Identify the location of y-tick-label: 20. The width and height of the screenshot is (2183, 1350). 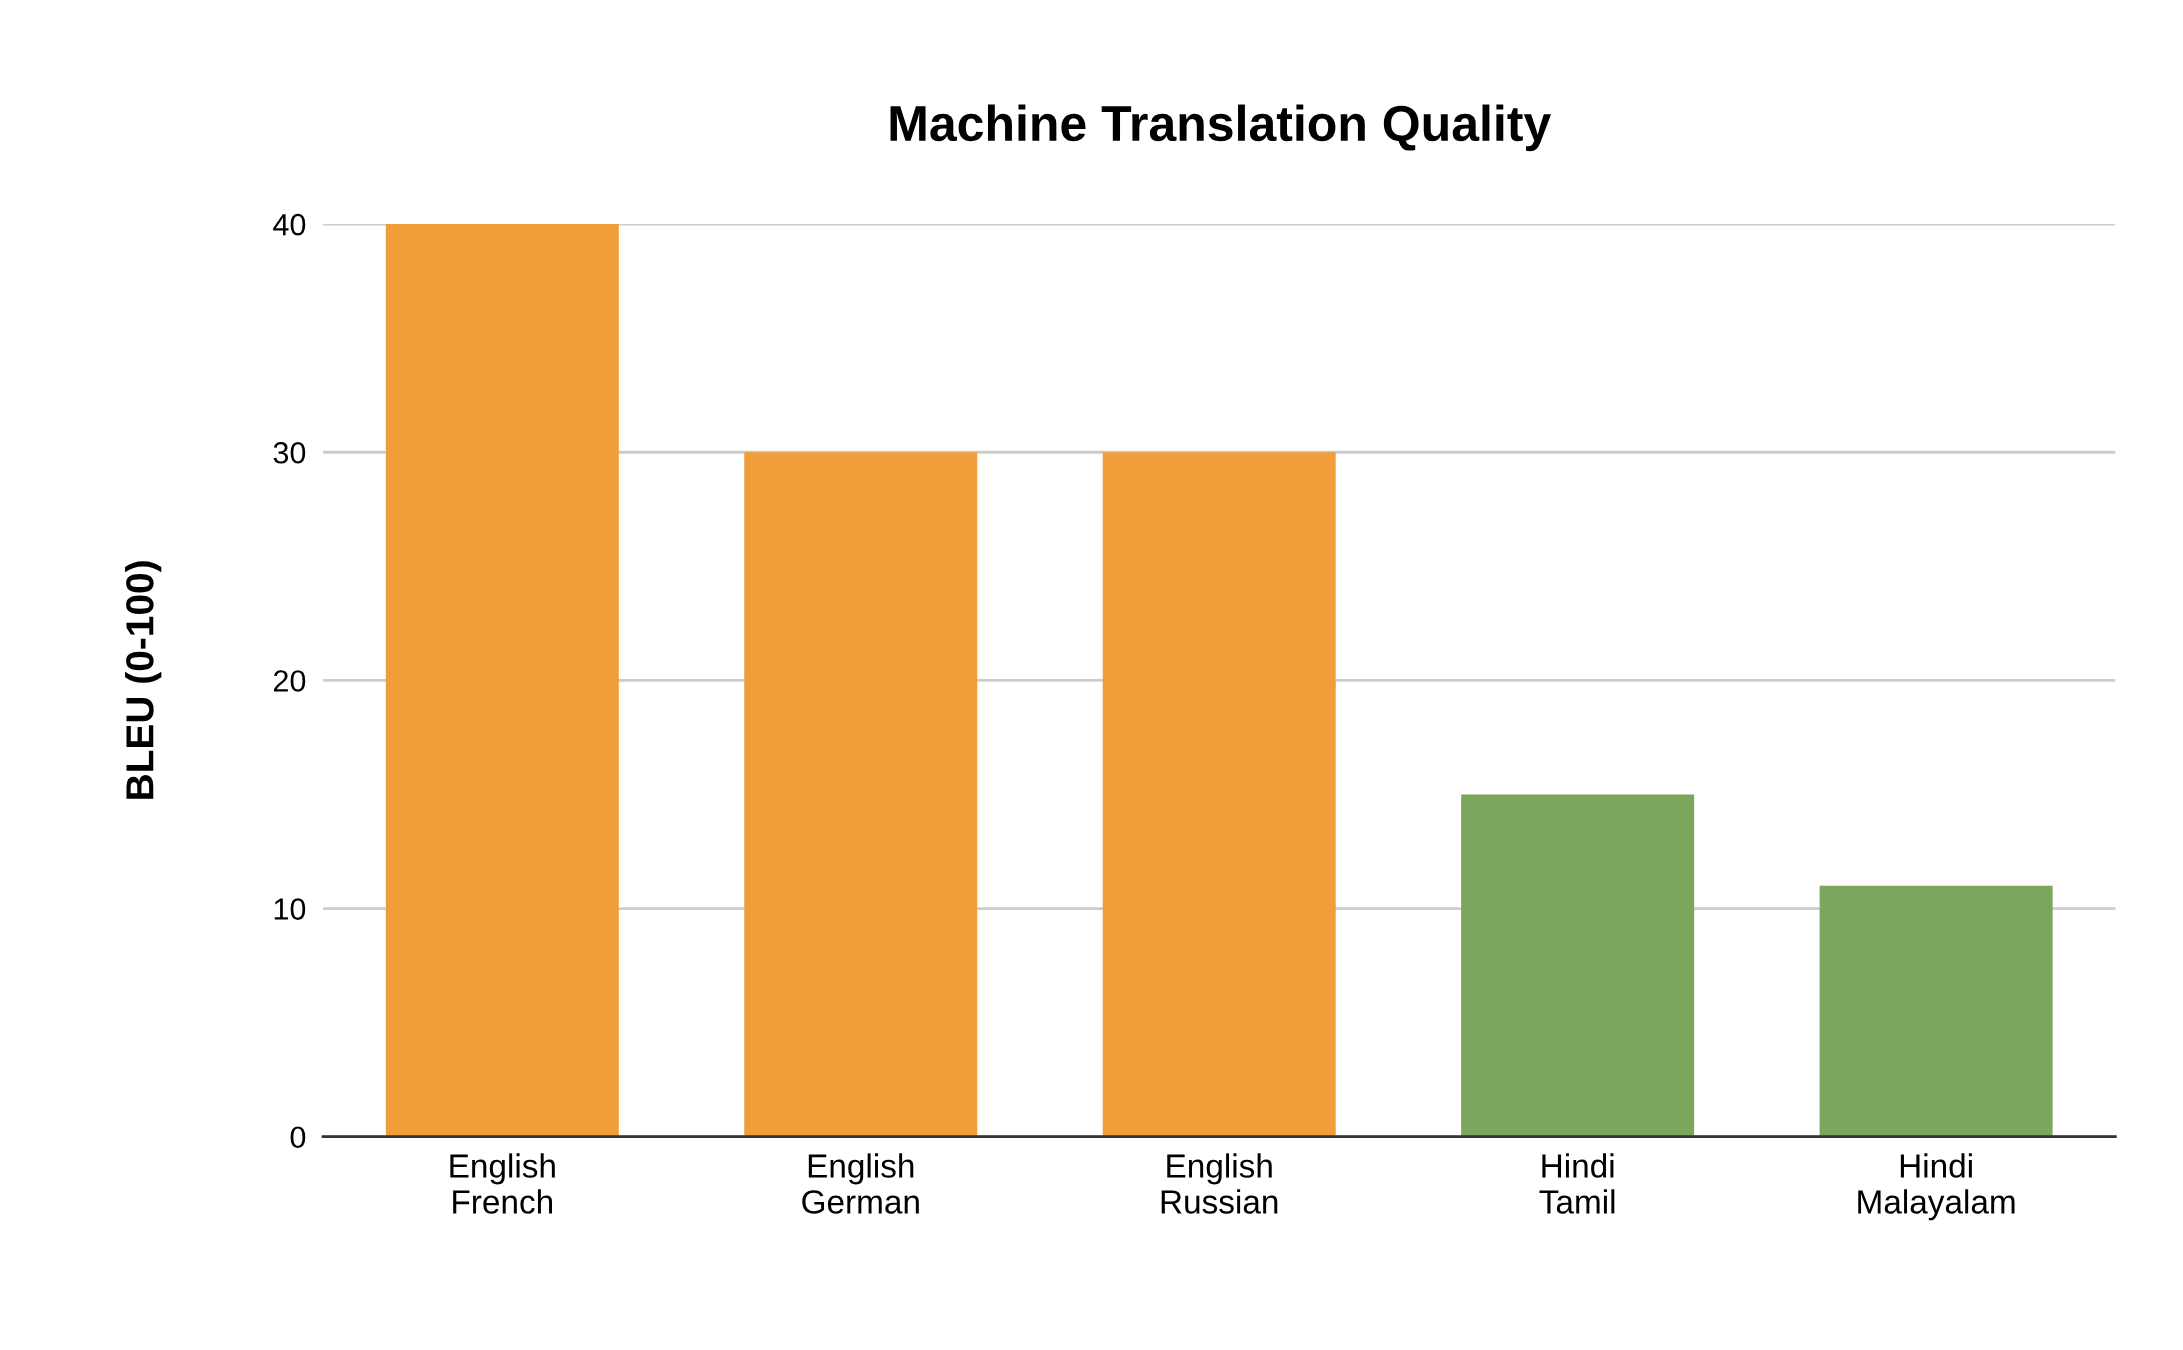
(289, 681).